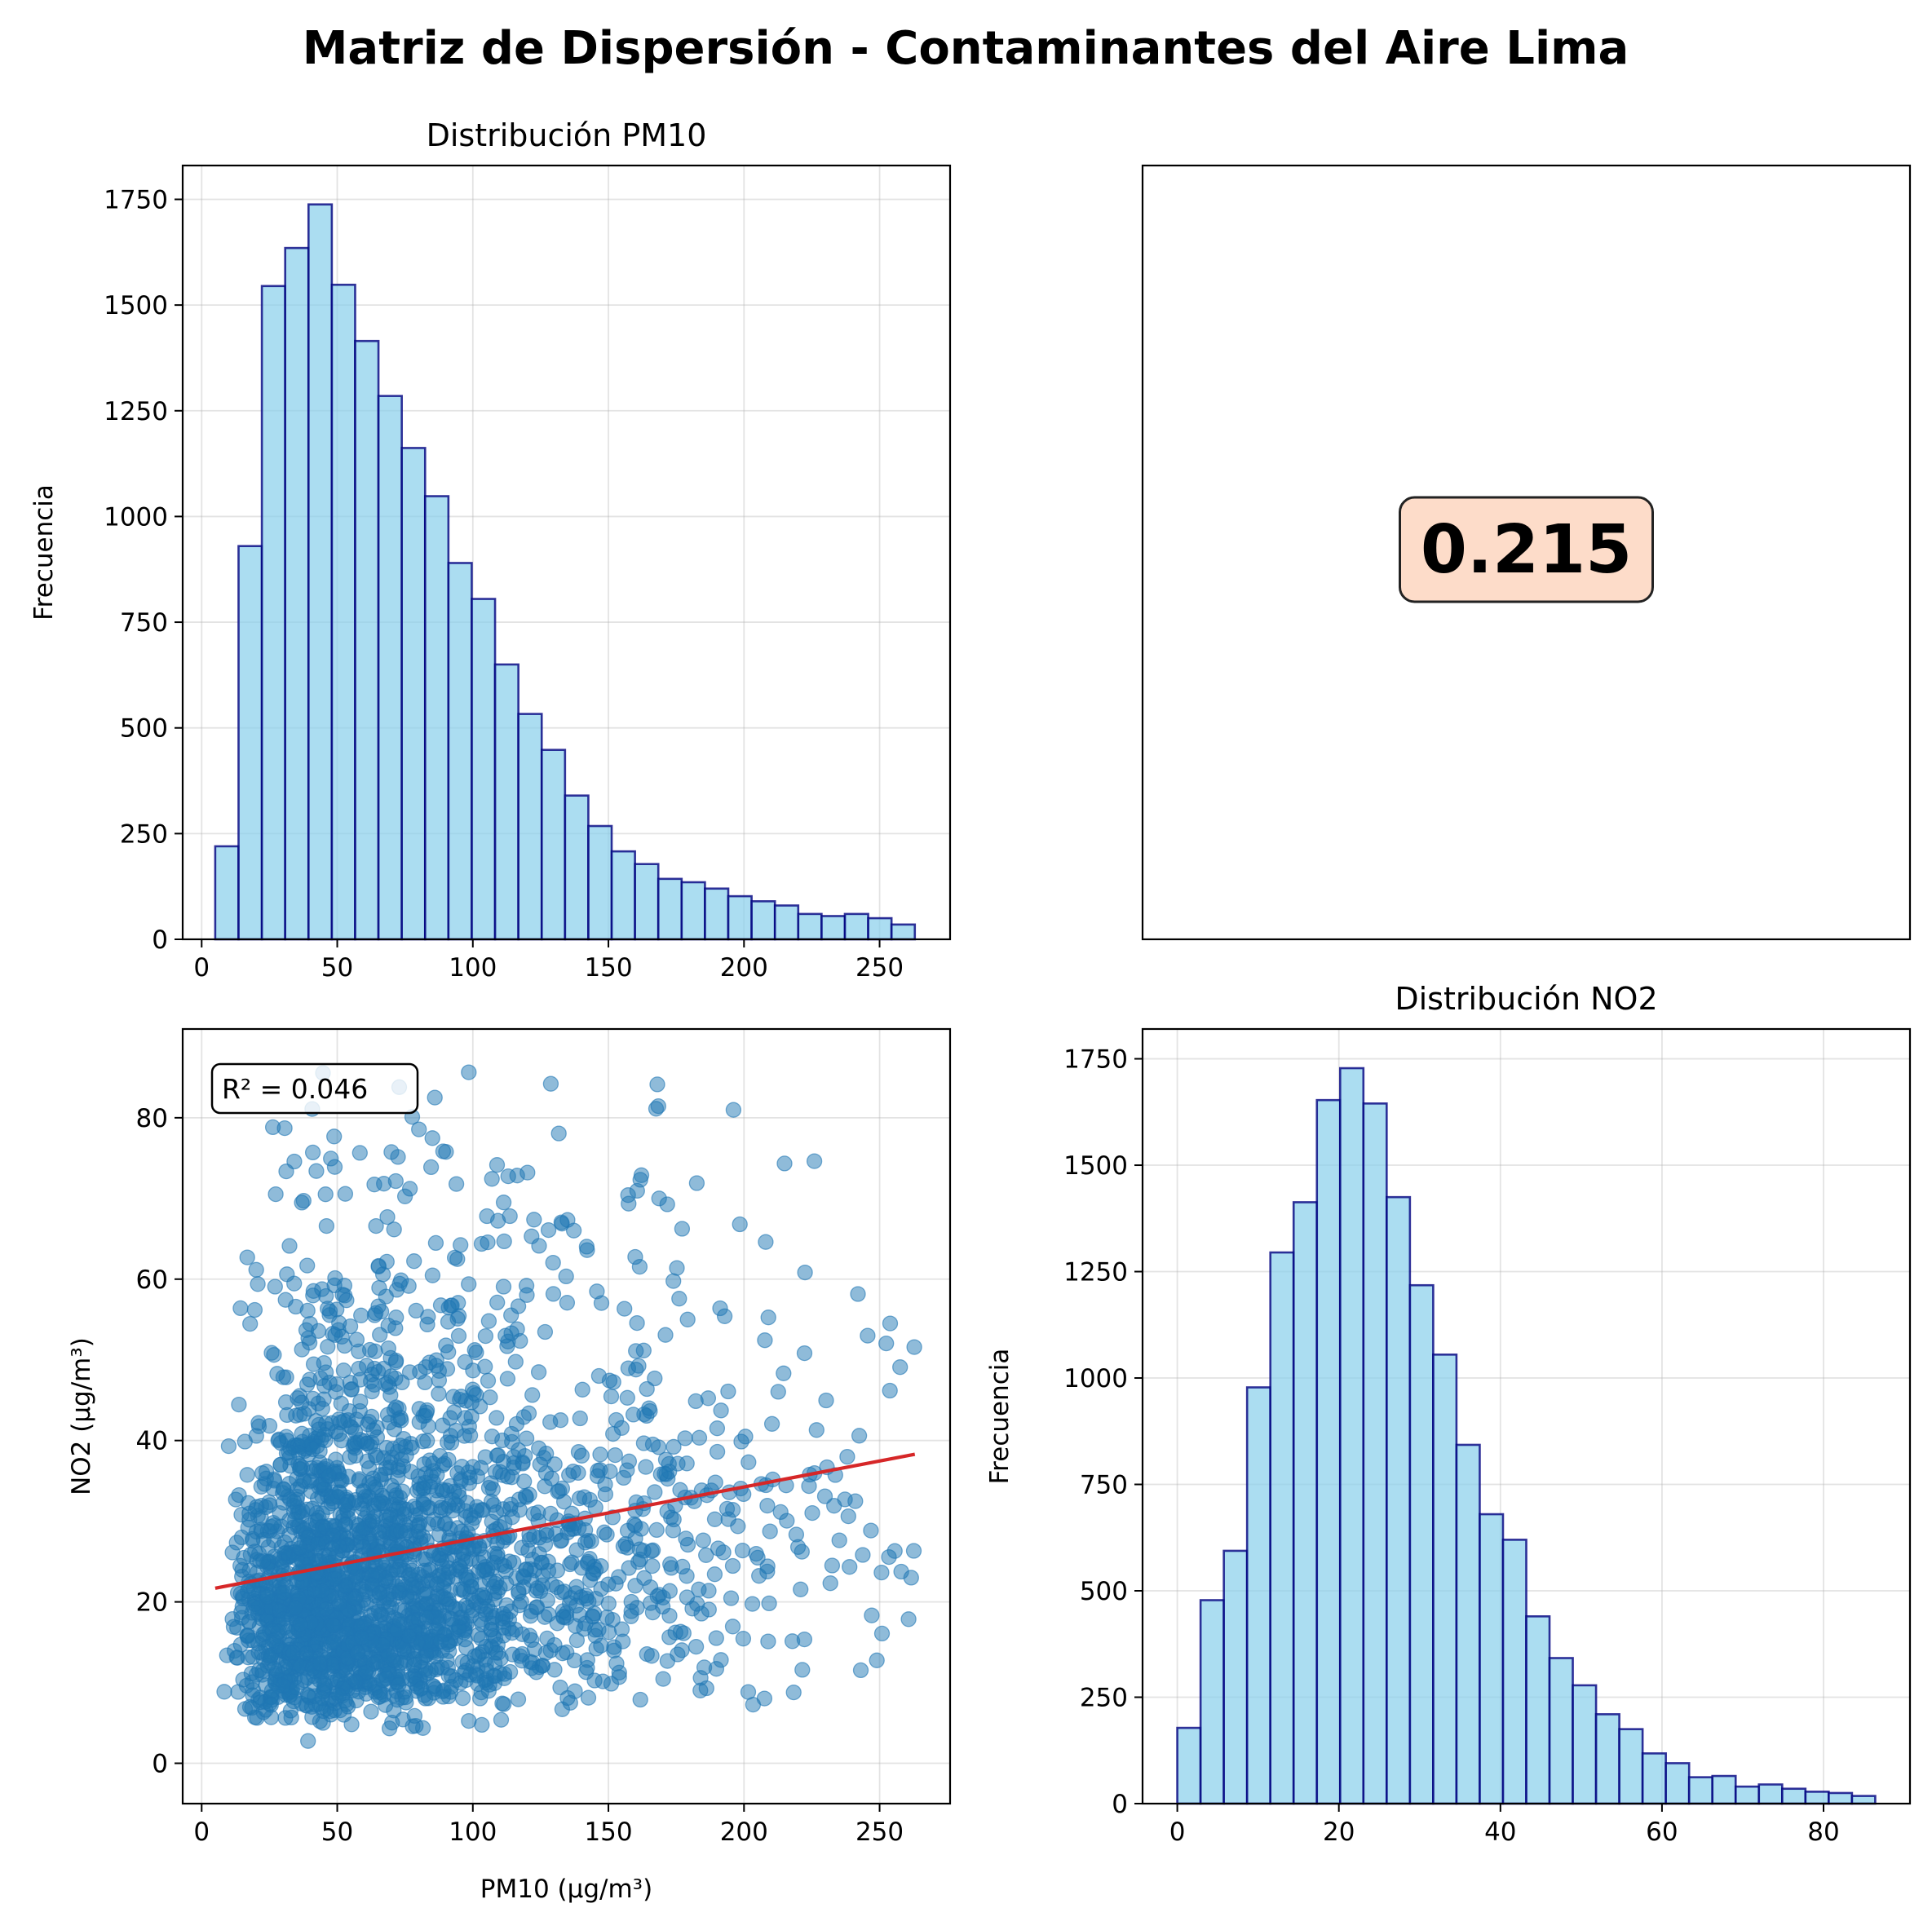  Describe the element at coordinates (160, 940) in the screenshot. I see `pm10-histogram-ytick-label-0: 0` at that location.